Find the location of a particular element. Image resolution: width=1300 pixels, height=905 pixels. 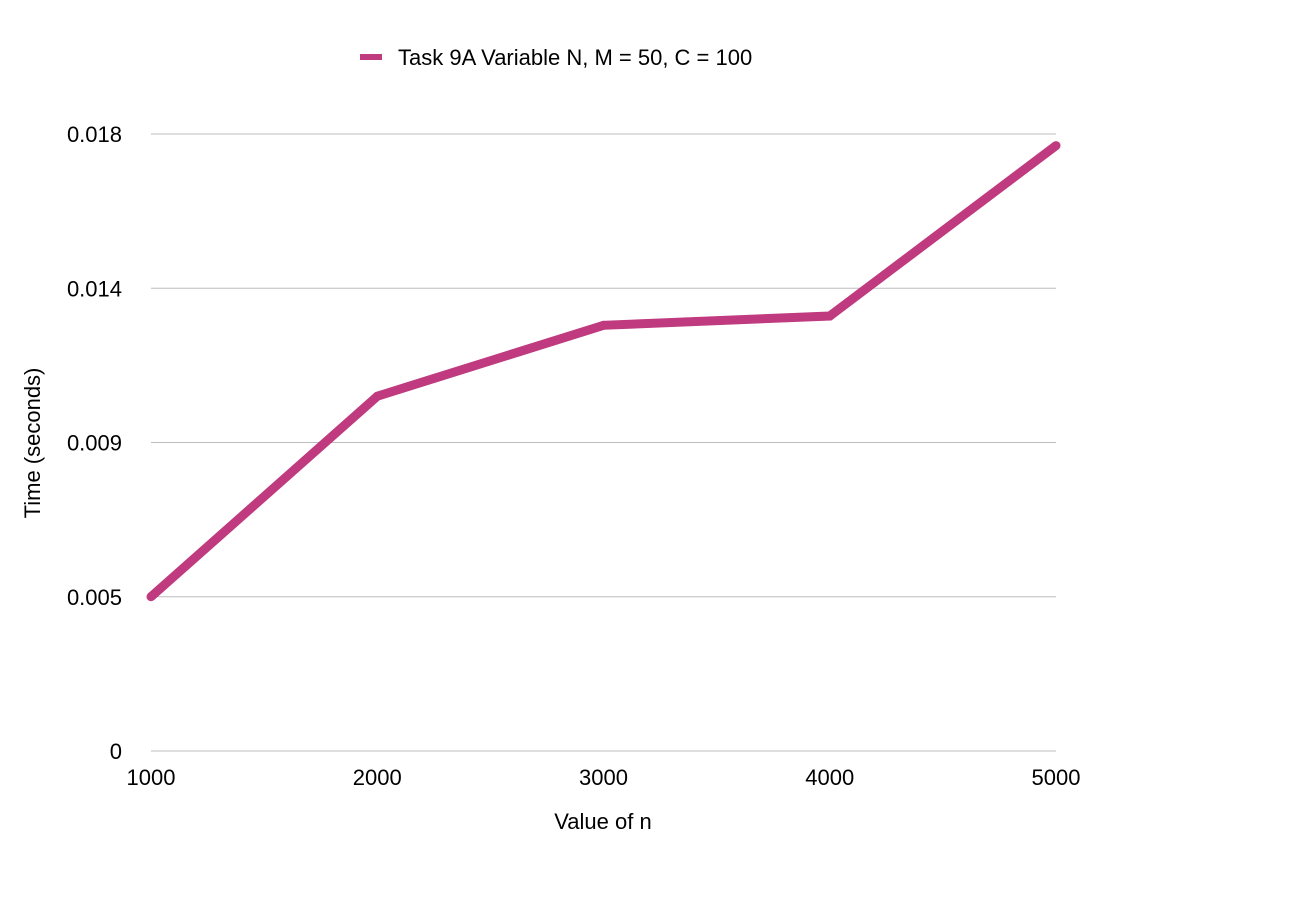

x-tick-label: 2000 is located at coordinates (377, 777).